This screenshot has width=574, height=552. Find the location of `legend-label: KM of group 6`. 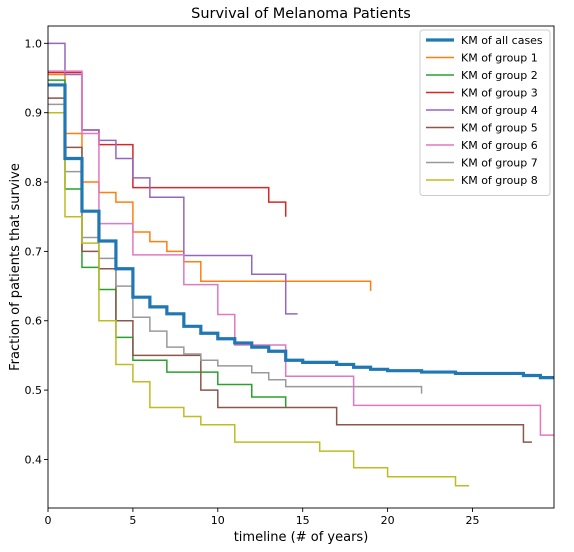

legend-label: KM of group 6 is located at coordinates (499, 145).